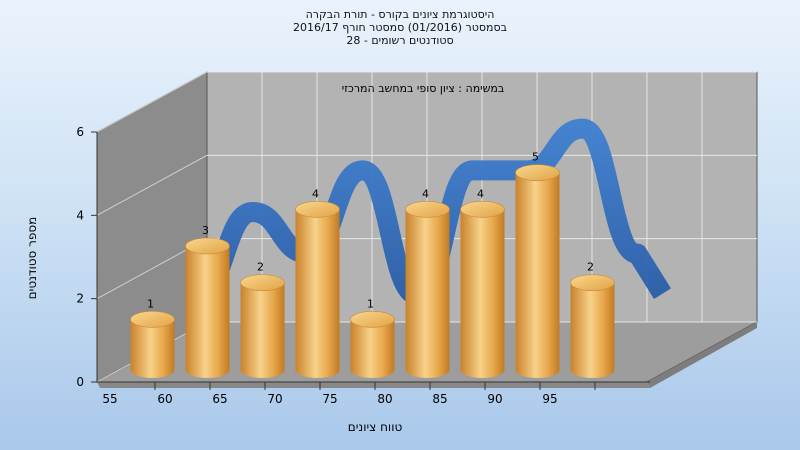  Describe the element at coordinates (400, 40) in the screenshot. I see `chart-subtitle-registered: סטודנטים רשומים - 28` at that location.